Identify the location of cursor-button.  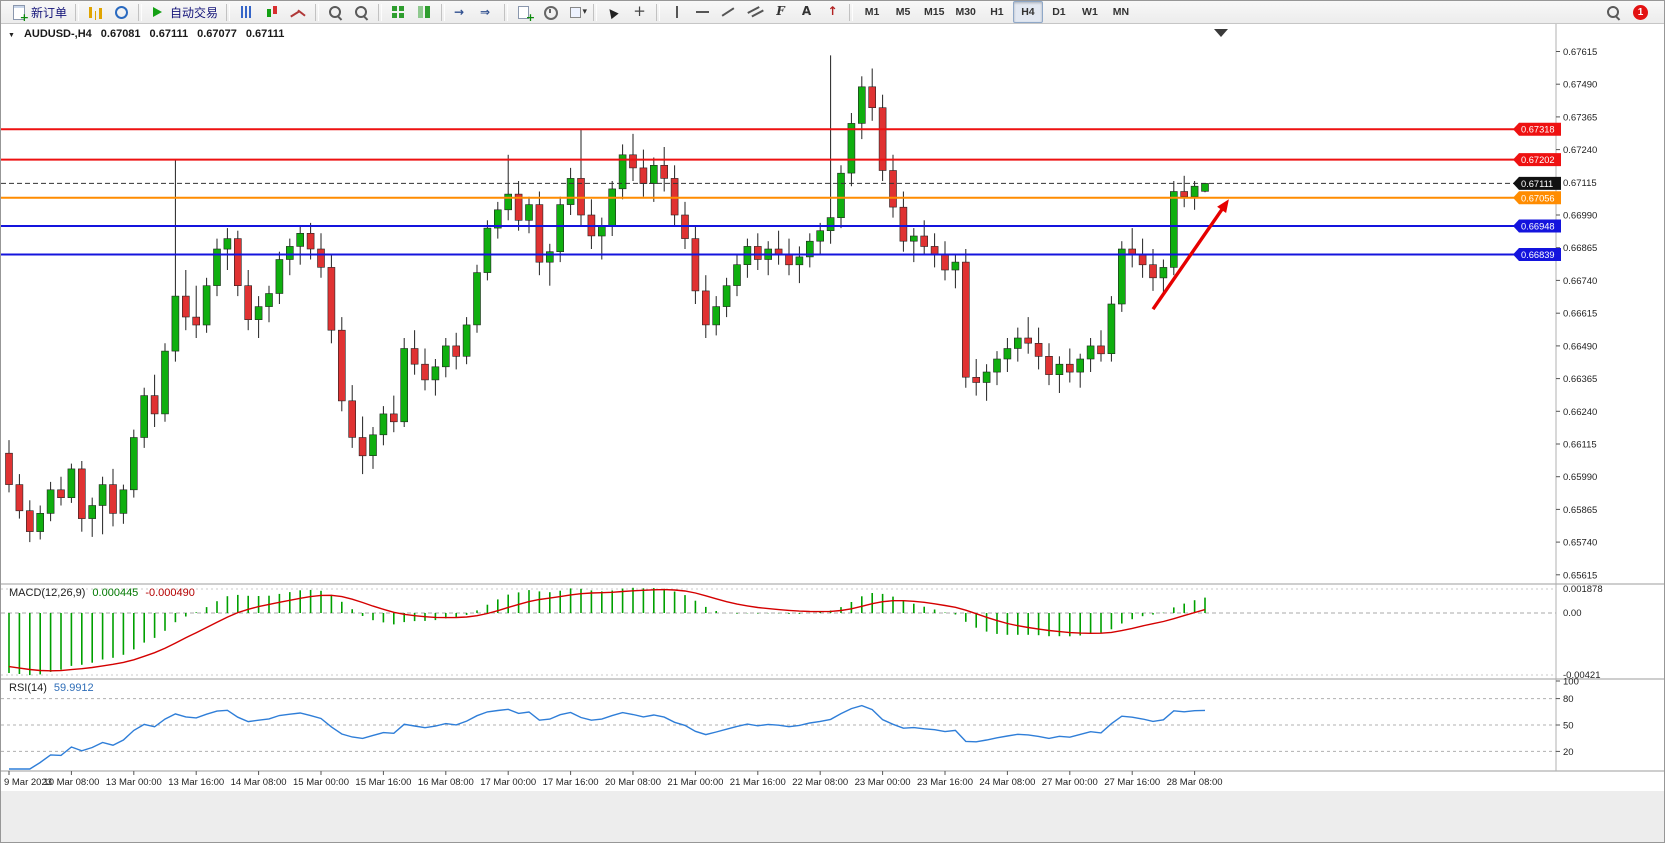
(613, 12).